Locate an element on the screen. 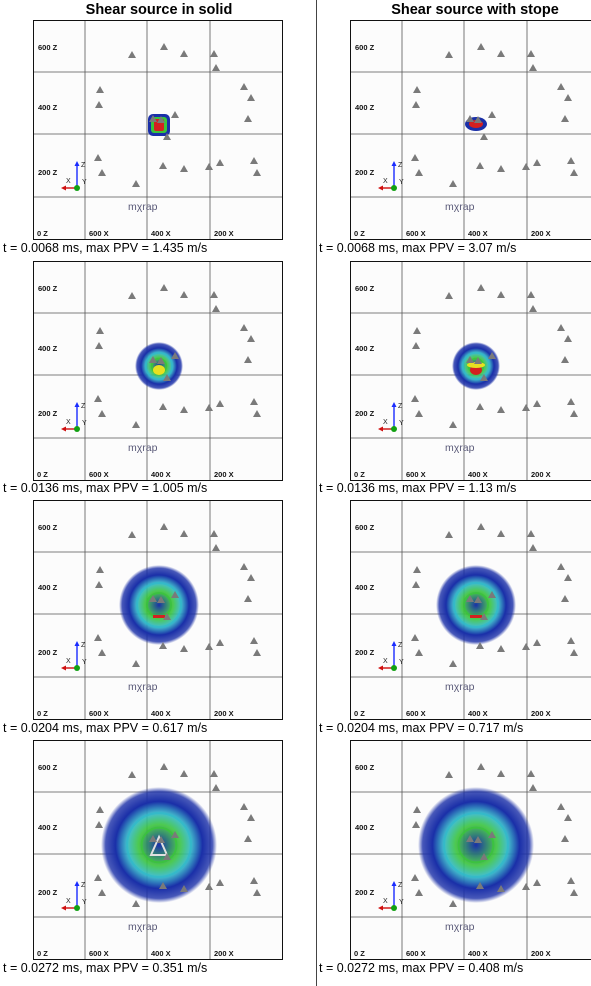 The image size is (591, 986). panel-caption: t = 0.0136 ms, max PPV = 1.005 m/s is located at coordinates (105, 488).